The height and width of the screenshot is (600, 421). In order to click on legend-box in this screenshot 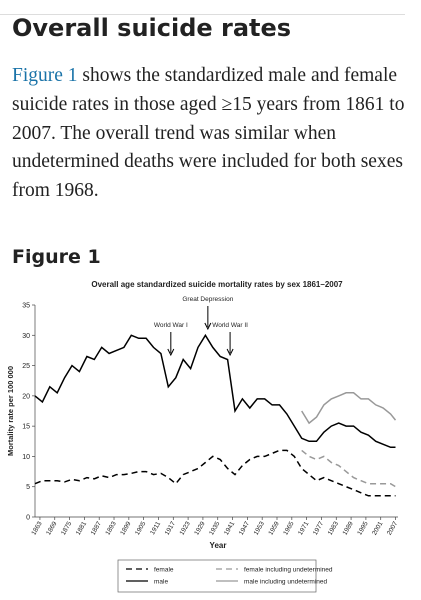, I will do `click(217, 576)`.